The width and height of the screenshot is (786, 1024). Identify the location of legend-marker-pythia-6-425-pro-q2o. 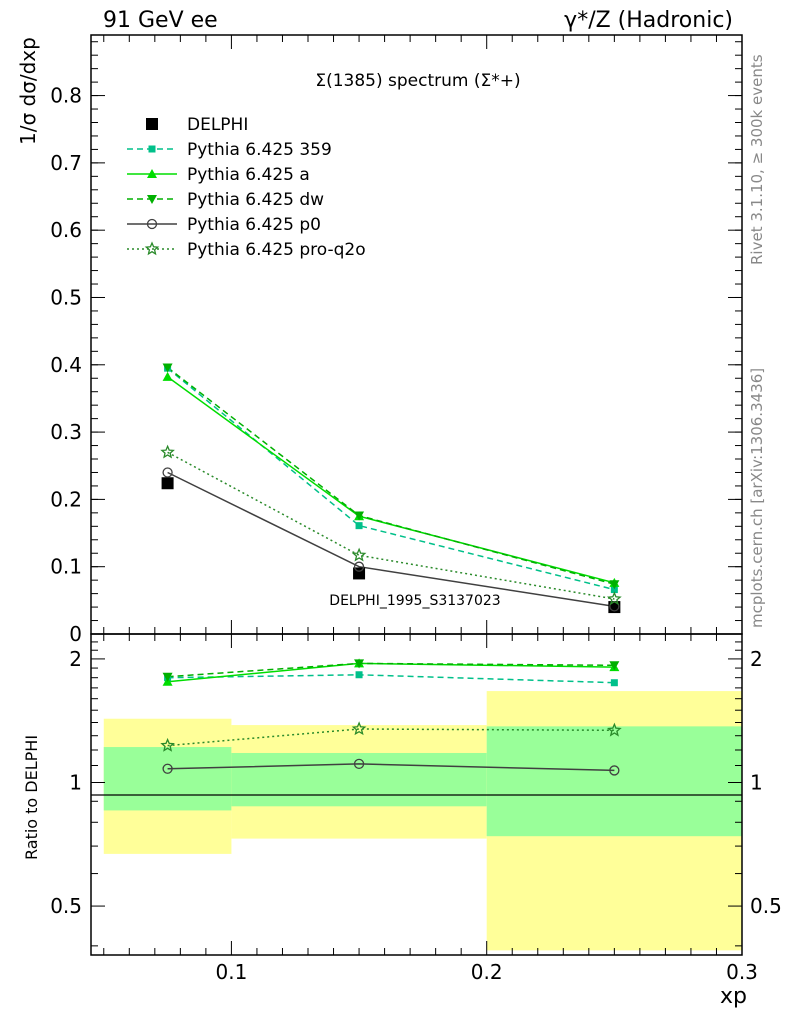
(152, 248).